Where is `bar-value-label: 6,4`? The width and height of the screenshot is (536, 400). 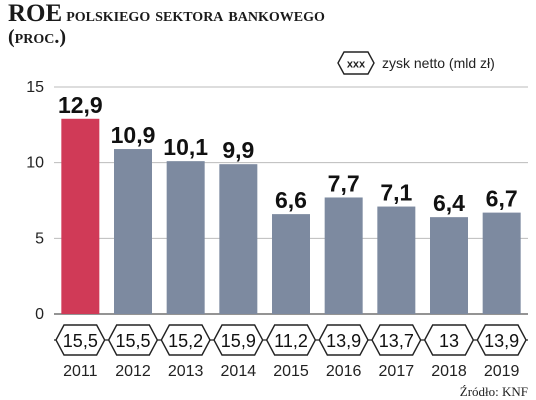 bar-value-label: 6,4 is located at coordinates (449, 203).